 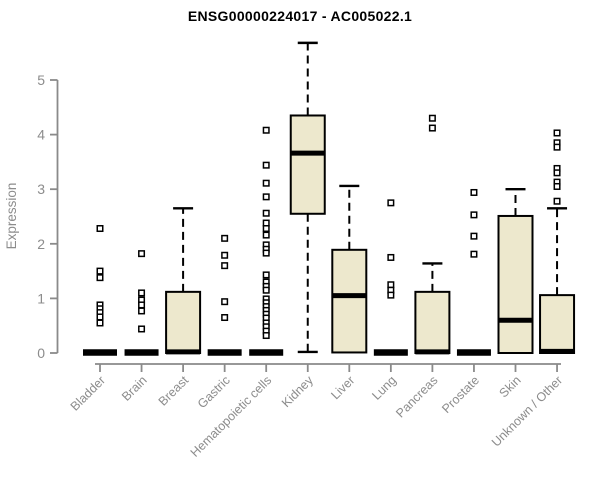 I want to click on x-tick-label: Unknown / Other, so click(x=527, y=411).